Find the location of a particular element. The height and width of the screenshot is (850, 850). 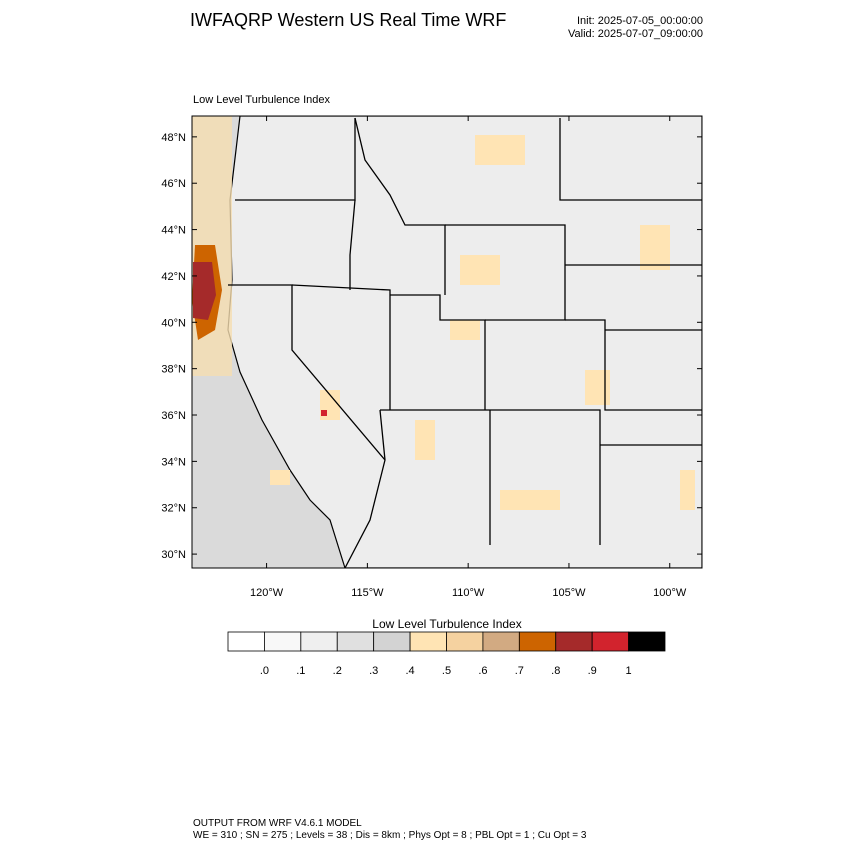

colorbar-tick-label: .4 is located at coordinates (409, 671).